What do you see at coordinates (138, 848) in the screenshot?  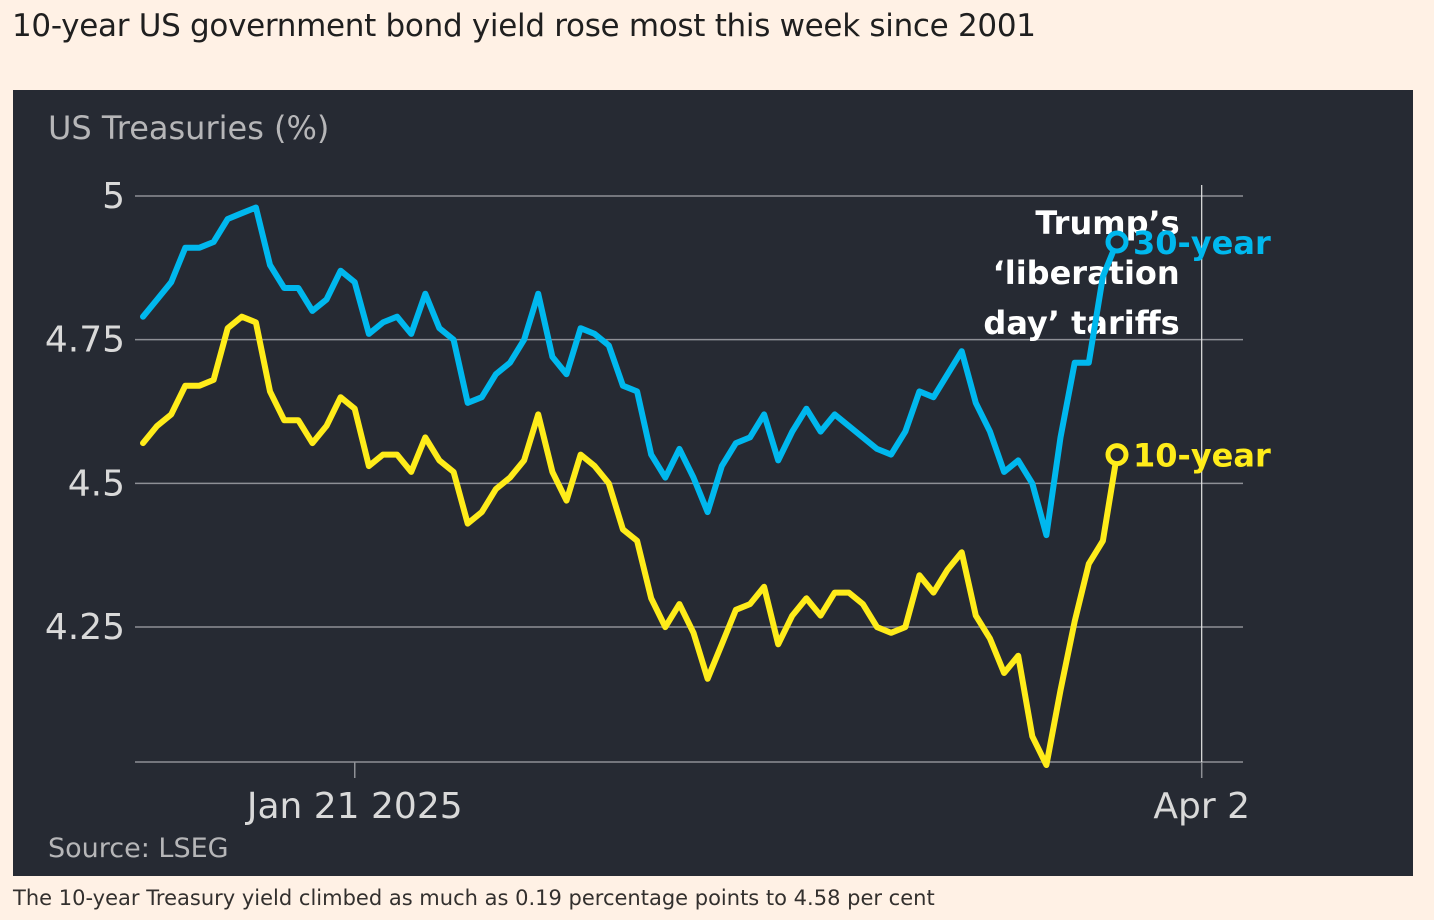 I see `chart-source: Source: LSEG` at bounding box center [138, 848].